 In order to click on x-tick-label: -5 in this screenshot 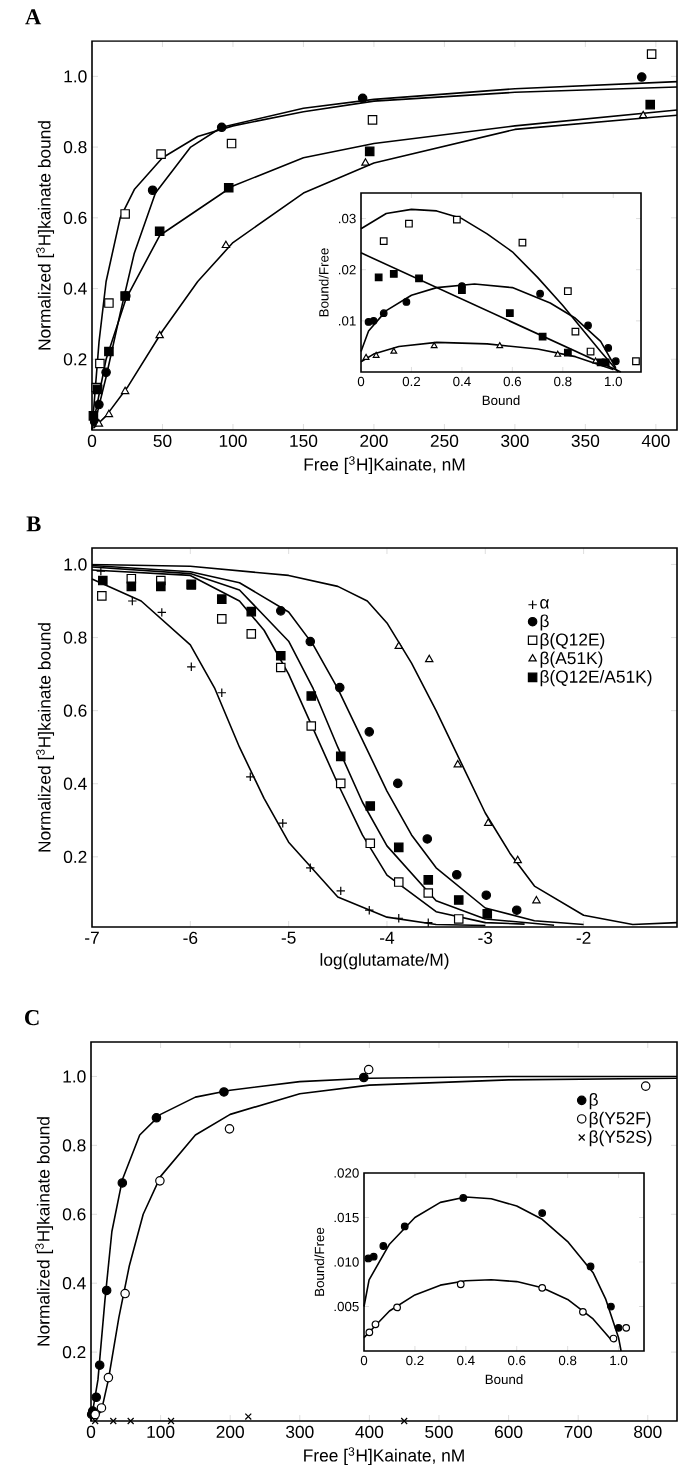, I will do `click(288, 937)`.